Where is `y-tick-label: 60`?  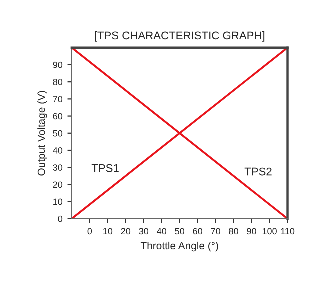
y-tick-label: 60 is located at coordinates (58, 116).